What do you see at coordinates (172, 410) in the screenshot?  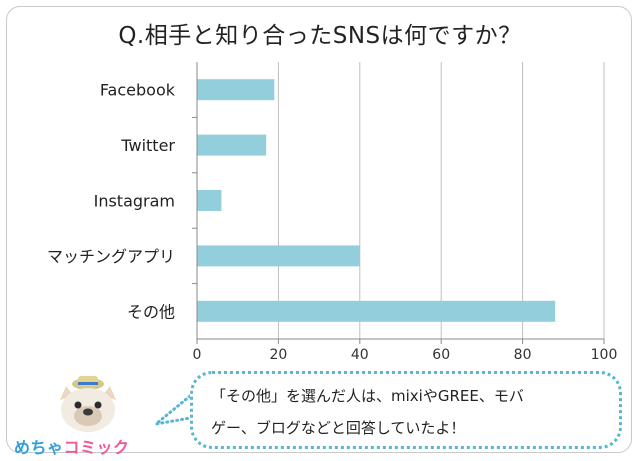 I see `callout-tail` at bounding box center [172, 410].